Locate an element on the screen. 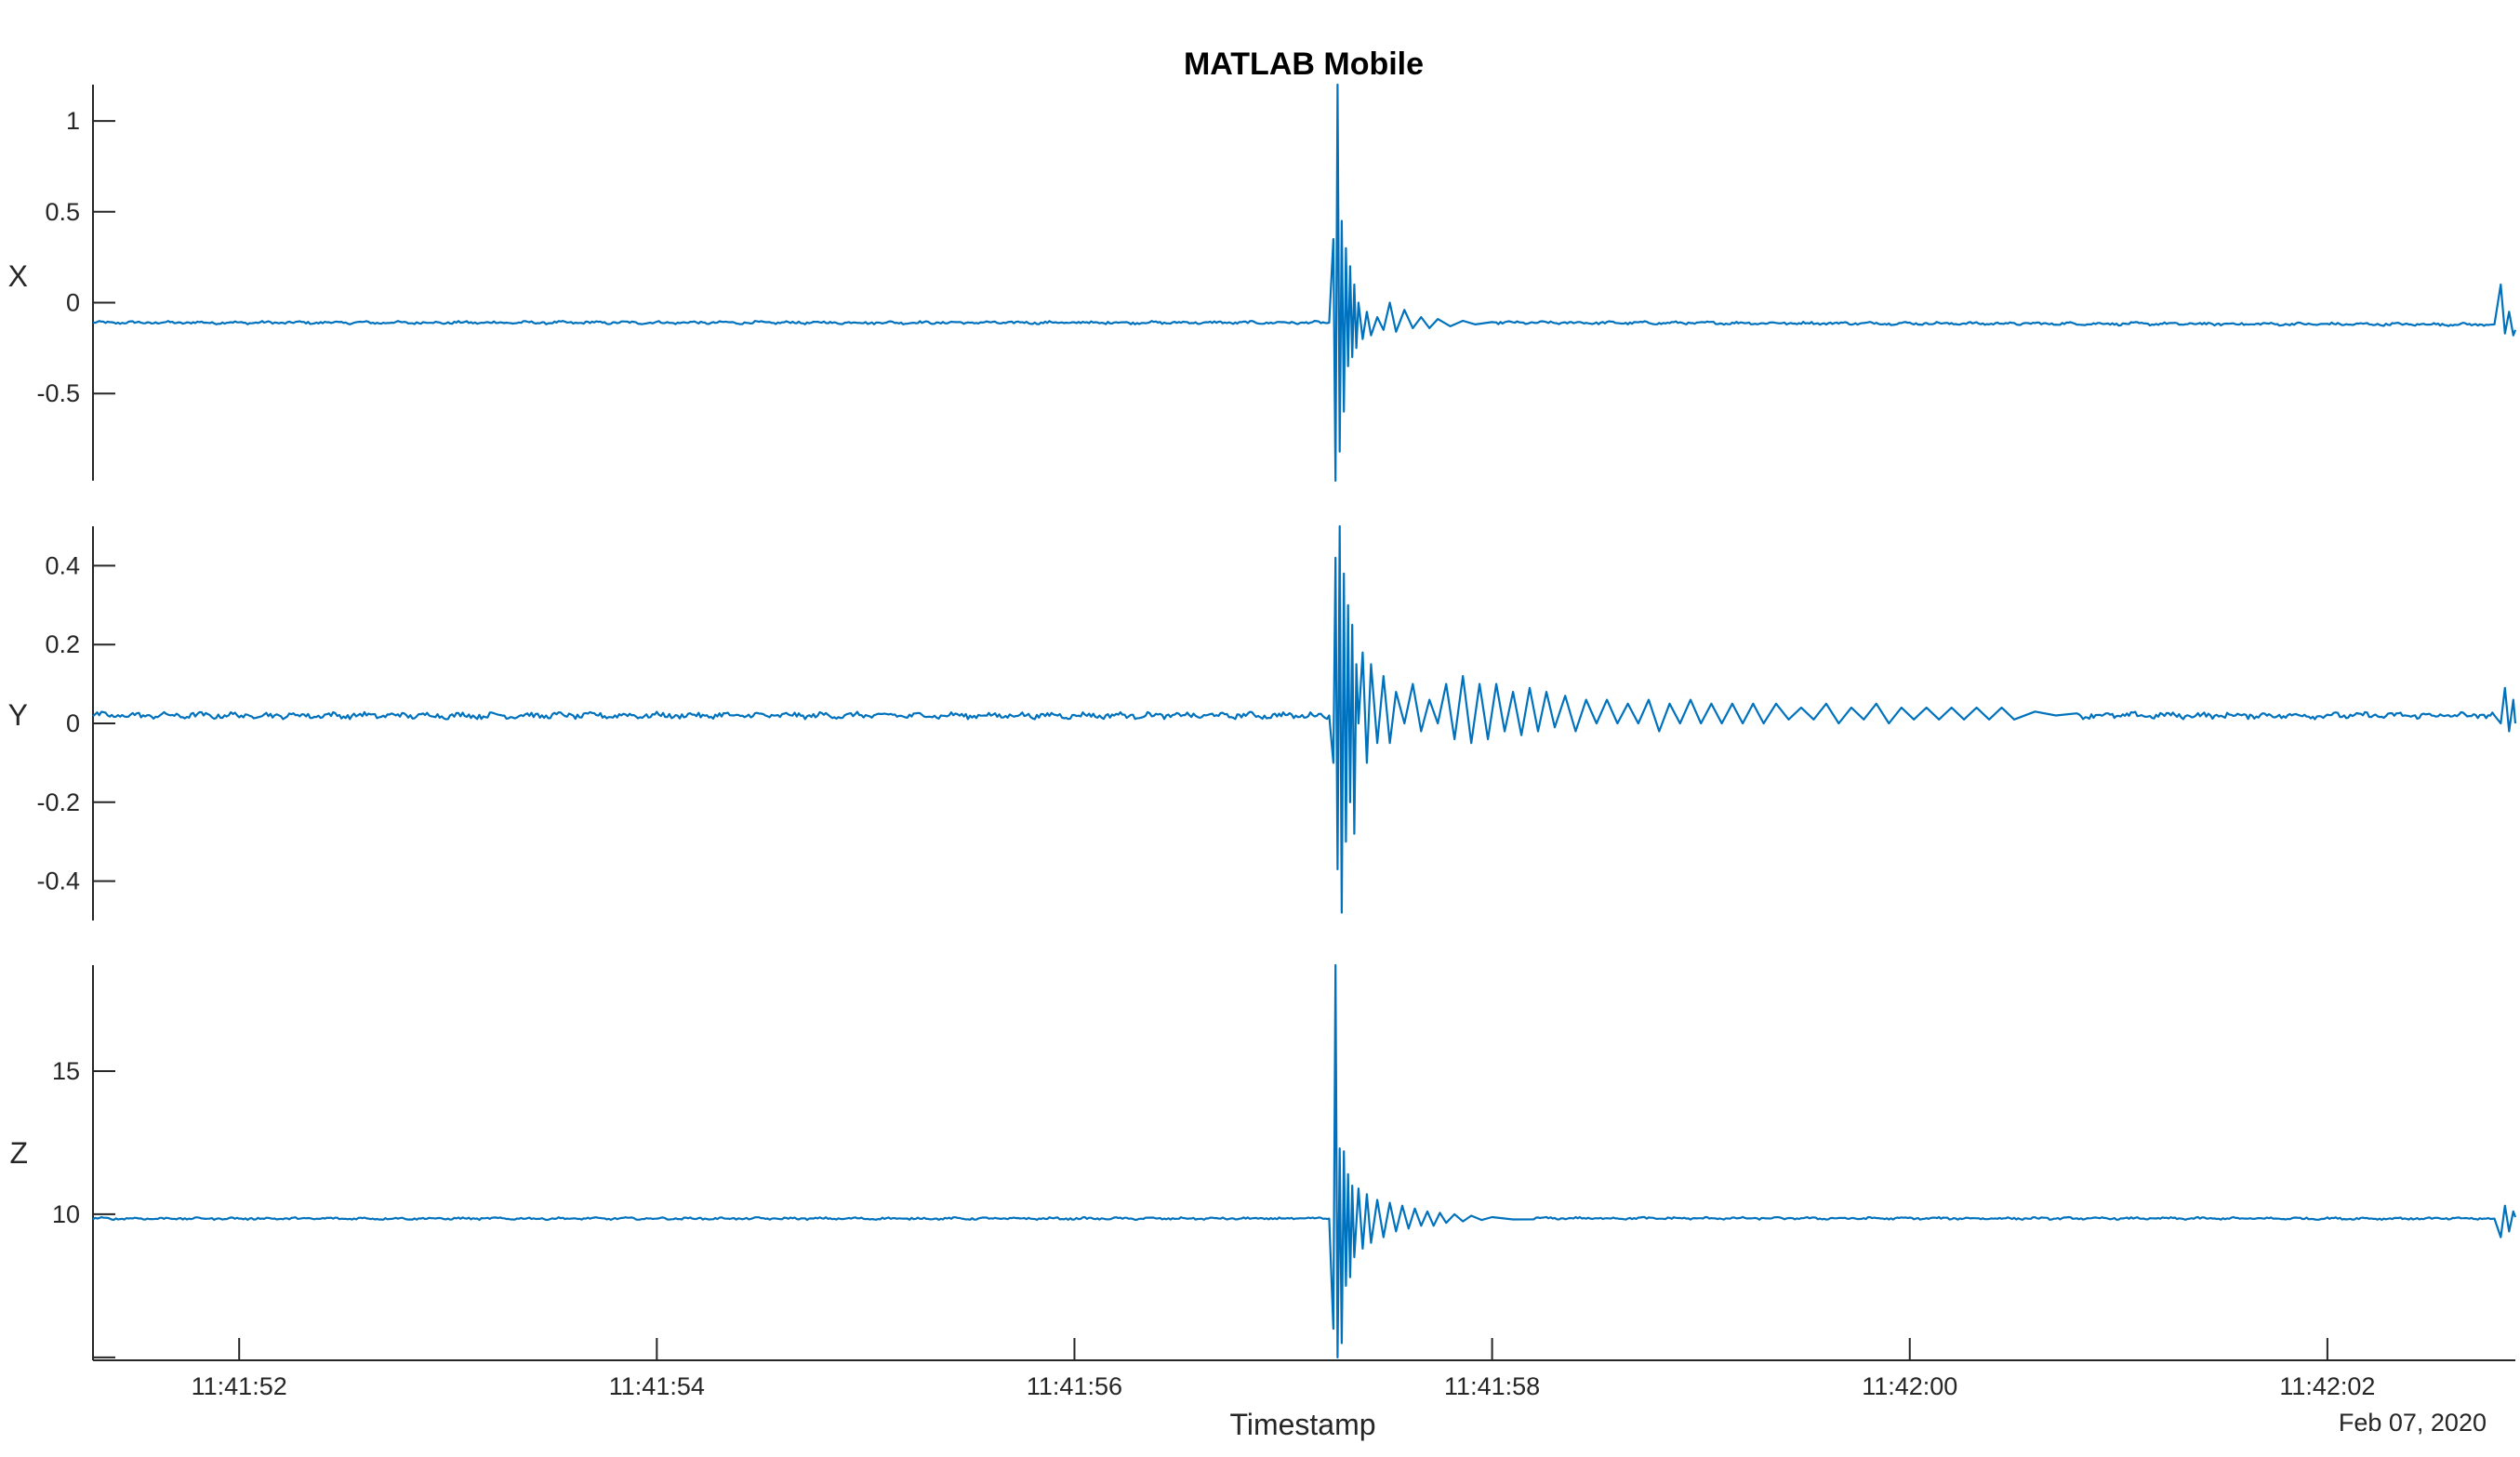 This screenshot has height=1457, width=2520. y-axis-label-x: X is located at coordinates (18, 276).